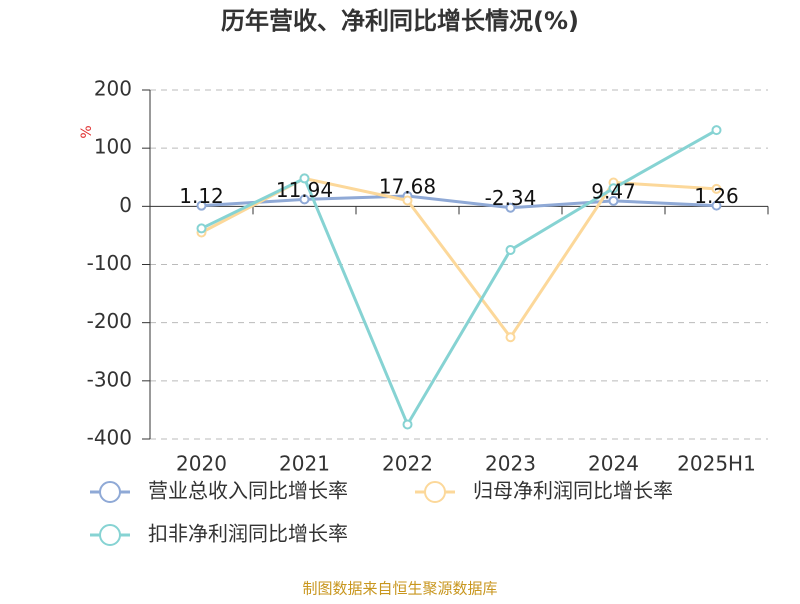 Image resolution: width=800 pixels, height=604 pixels. Describe the element at coordinates (304, 464) in the screenshot. I see `x-tick-label: 2021` at that location.